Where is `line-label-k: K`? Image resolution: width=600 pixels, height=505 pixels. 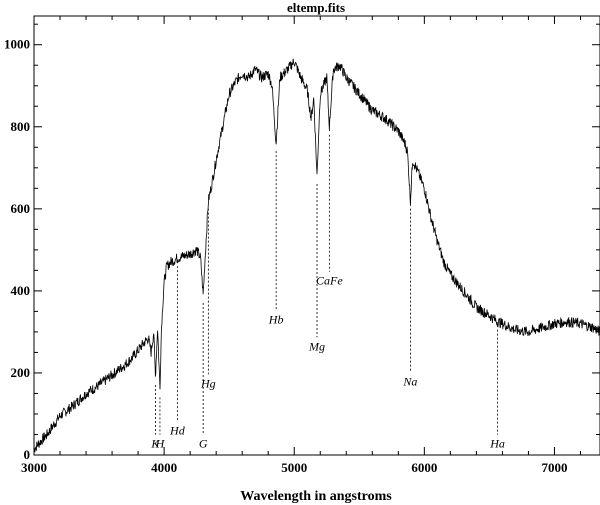
line-label-k: K is located at coordinates (155, 444).